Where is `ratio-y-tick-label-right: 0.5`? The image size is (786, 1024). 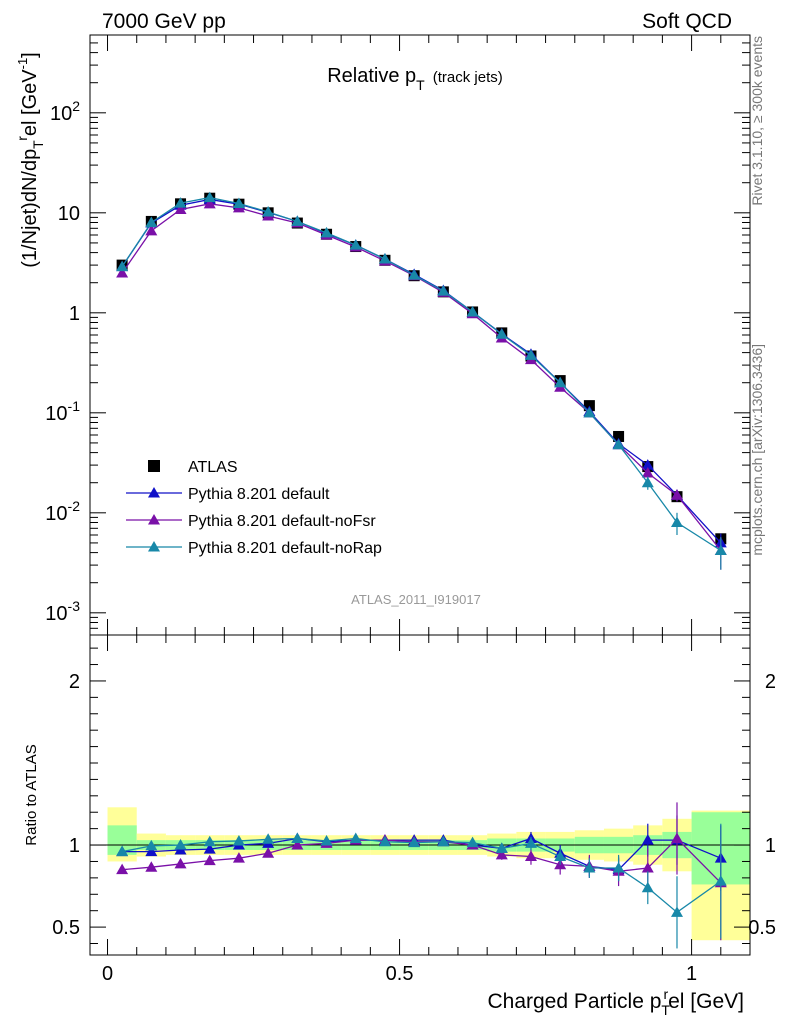
ratio-y-tick-label-right: 0.5 is located at coordinates (762, 928).